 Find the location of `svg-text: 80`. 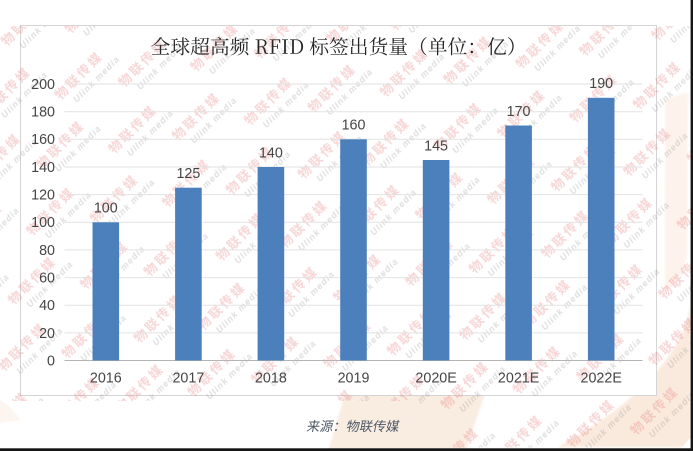

svg-text: 80 is located at coordinates (47, 251).